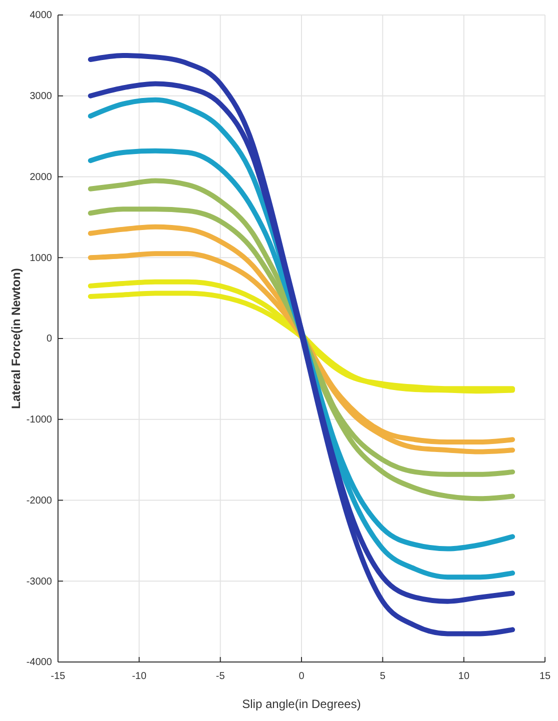 The width and height of the screenshot is (558, 721). Describe the element at coordinates (464, 676) in the screenshot. I see `x-tick-label: 10` at that location.